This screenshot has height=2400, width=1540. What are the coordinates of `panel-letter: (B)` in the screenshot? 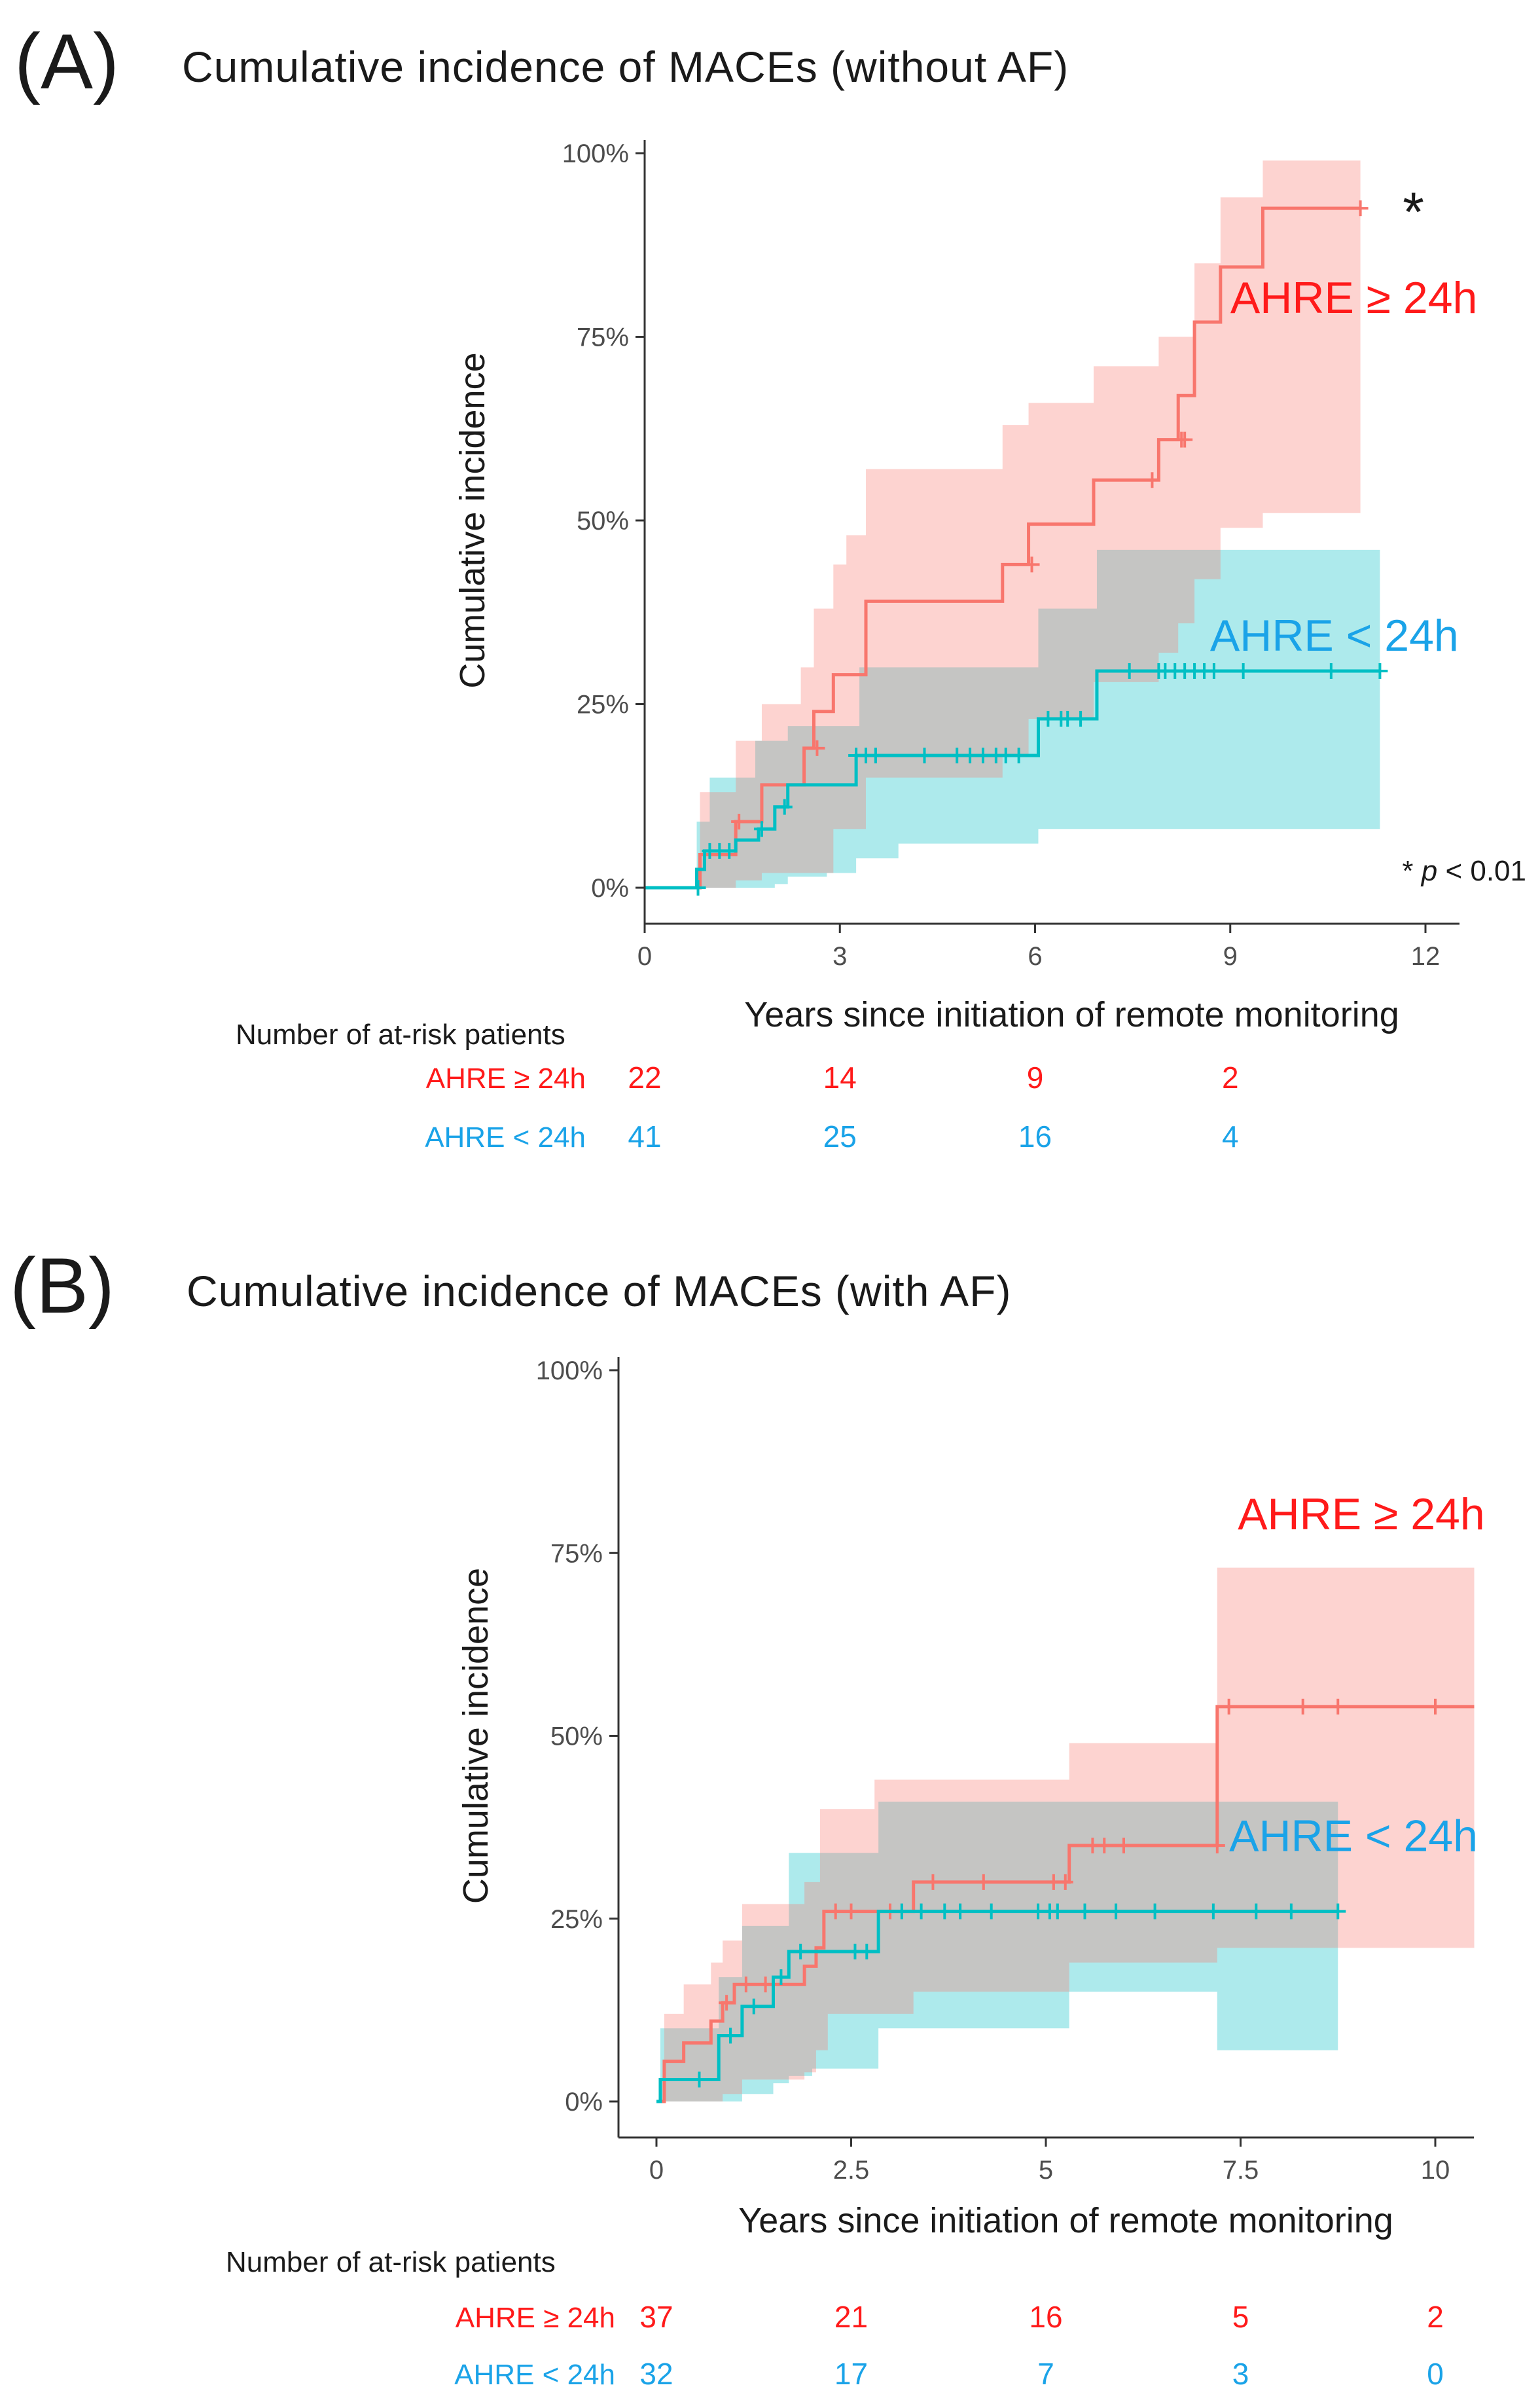 It's located at (62, 1286).